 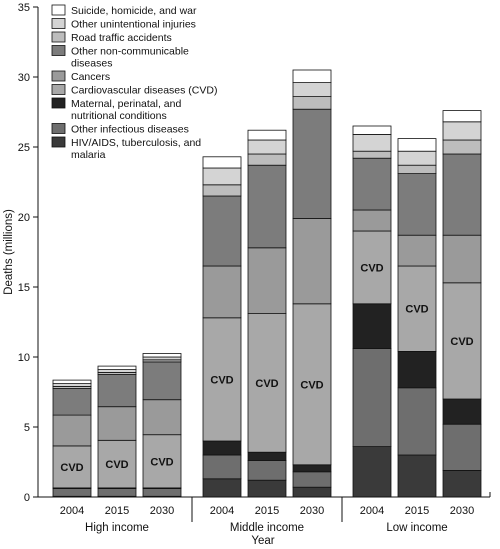 What do you see at coordinates (9, 252) in the screenshot?
I see `y-axis-title: Deaths (millions)` at bounding box center [9, 252].